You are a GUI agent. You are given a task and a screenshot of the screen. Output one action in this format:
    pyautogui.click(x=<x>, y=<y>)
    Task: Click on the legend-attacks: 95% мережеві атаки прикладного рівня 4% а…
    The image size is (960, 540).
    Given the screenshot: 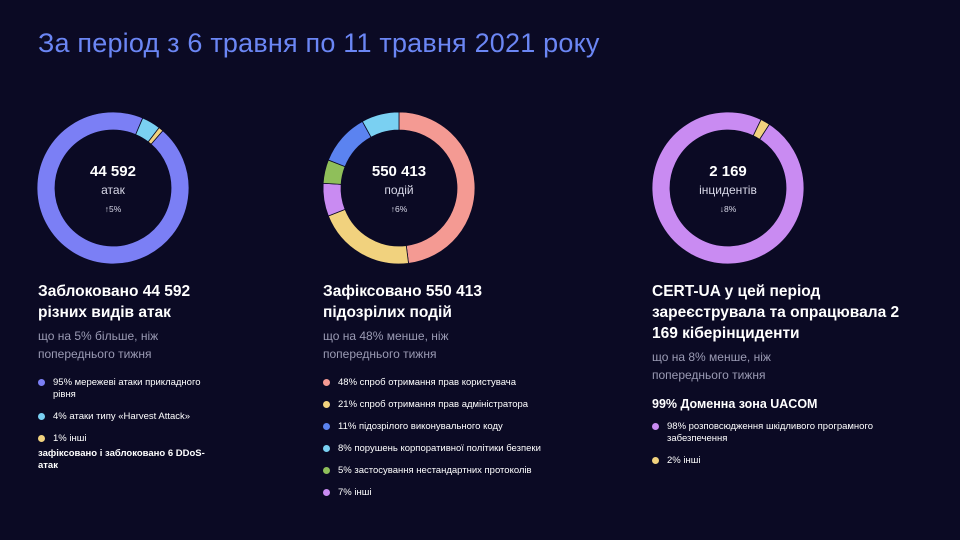 What is the action you would take?
    pyautogui.click(x=123, y=416)
    